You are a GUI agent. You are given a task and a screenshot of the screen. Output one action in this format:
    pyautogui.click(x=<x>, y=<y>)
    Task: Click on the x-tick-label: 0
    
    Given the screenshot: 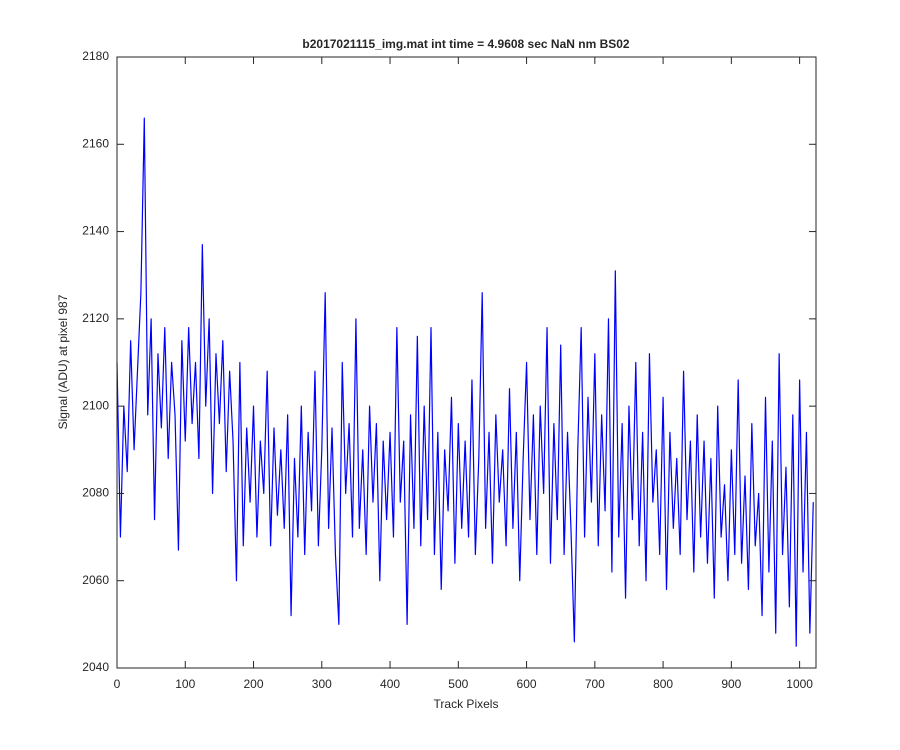 What is the action you would take?
    pyautogui.click(x=117, y=684)
    